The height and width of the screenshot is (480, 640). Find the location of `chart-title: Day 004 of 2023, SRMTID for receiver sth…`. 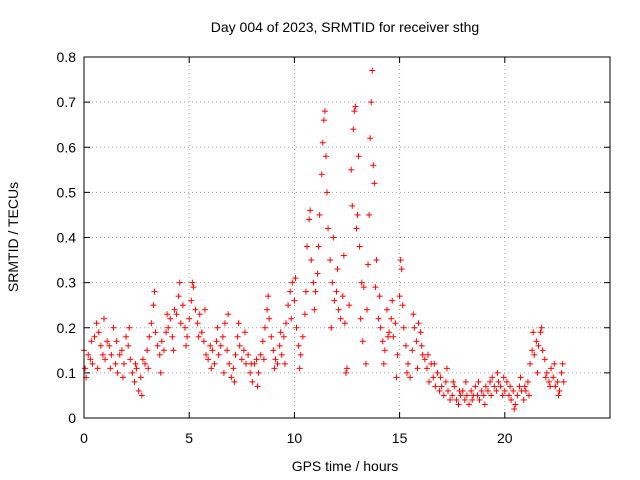

chart-title: Day 004 of 2023, SRMTID for receiver sth… is located at coordinates (345, 27).